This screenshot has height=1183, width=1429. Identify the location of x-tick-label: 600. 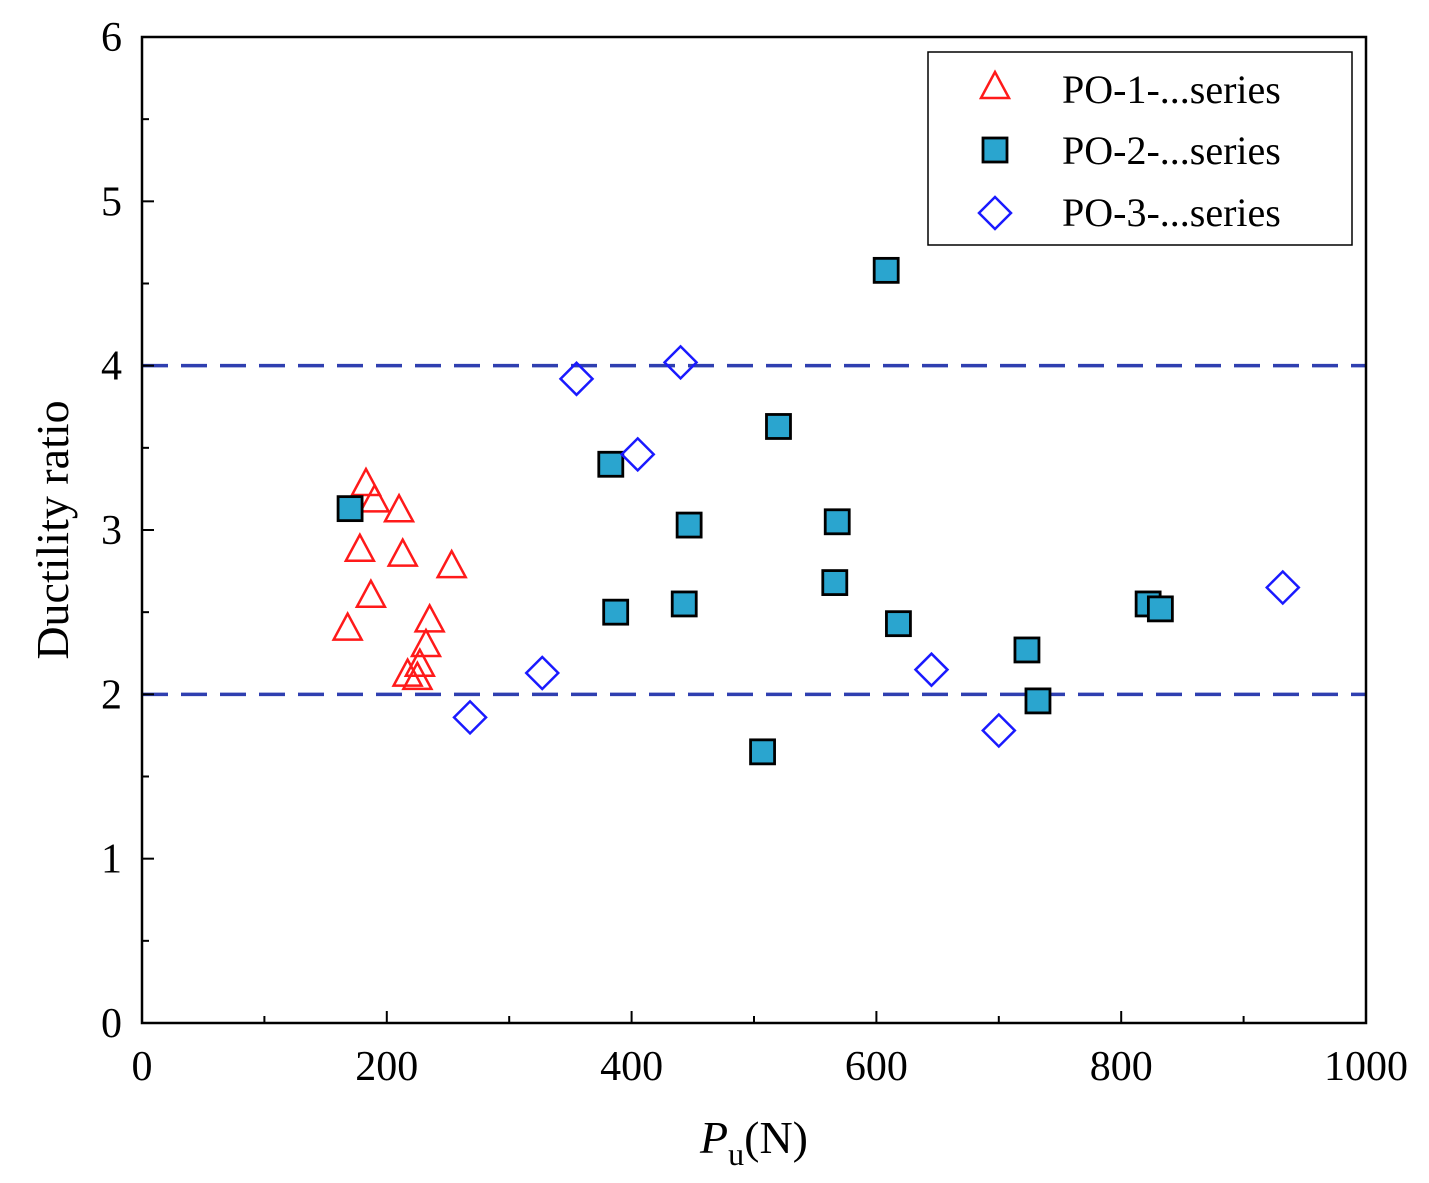
(876, 1067).